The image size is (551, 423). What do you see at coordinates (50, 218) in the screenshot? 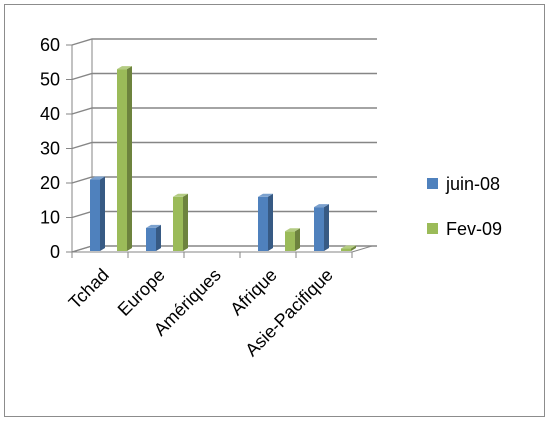
I see `y-tick-label: 10` at bounding box center [50, 218].